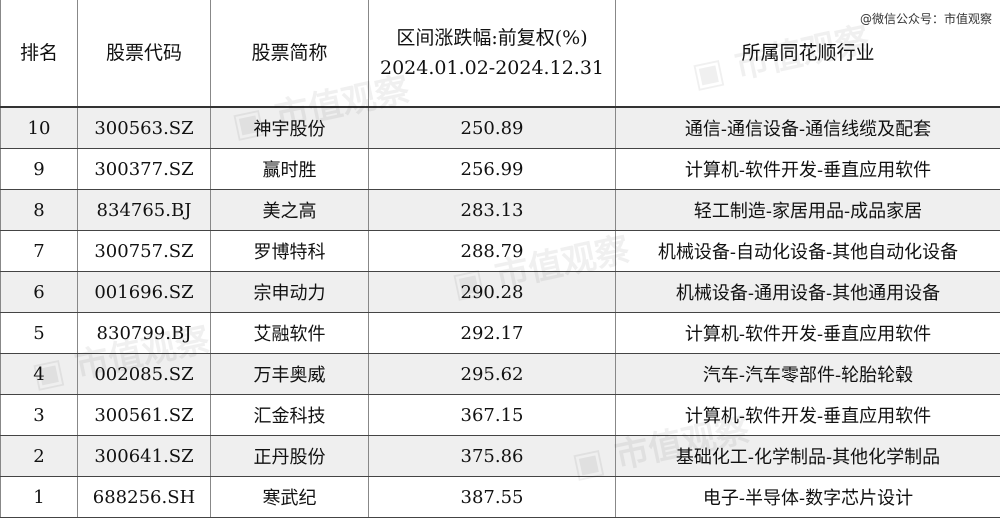 The image size is (1000, 520). What do you see at coordinates (289, 169) in the screenshot?
I see `cell-name: 赢时胜` at bounding box center [289, 169].